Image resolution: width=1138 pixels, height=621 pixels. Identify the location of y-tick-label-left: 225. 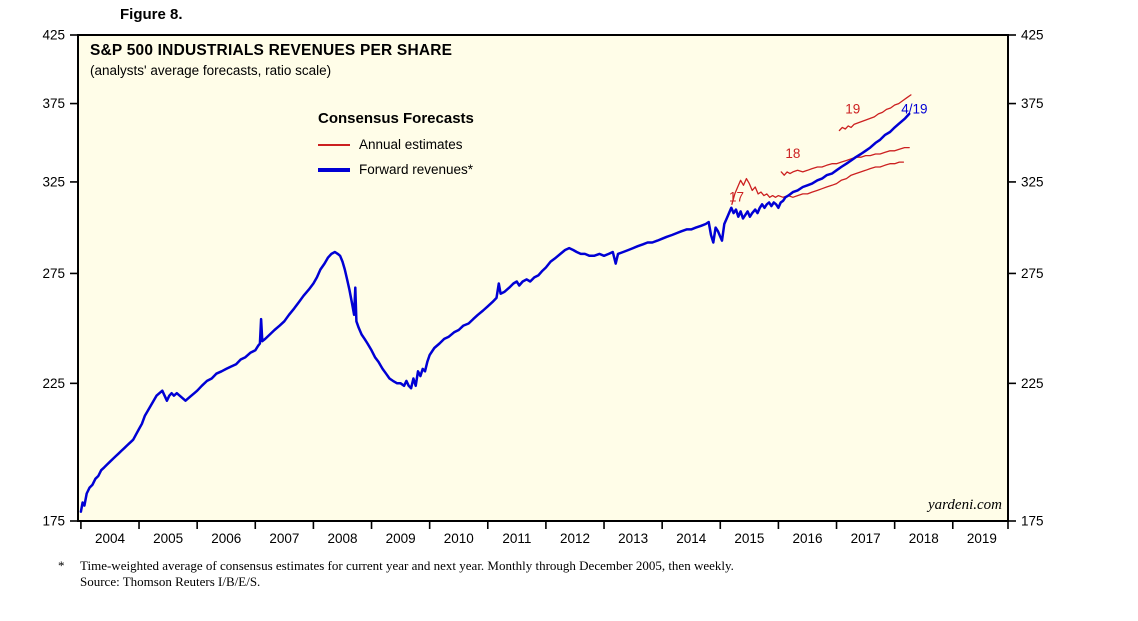
(53, 383).